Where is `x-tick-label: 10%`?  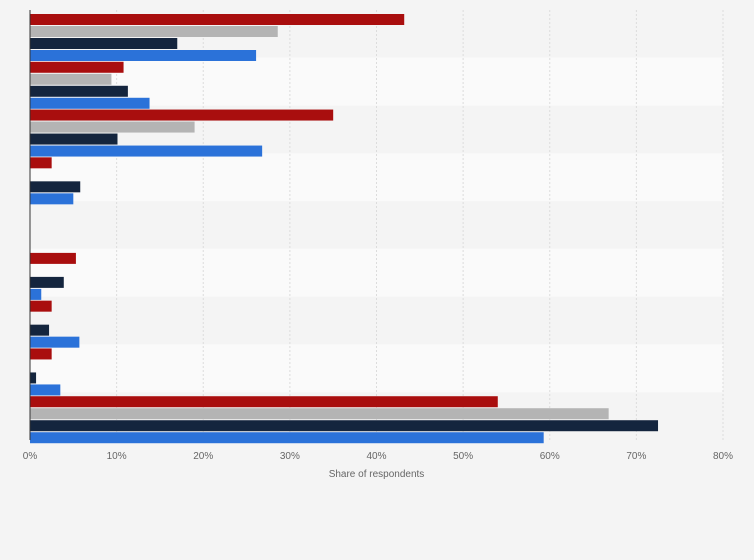 x-tick-label: 10% is located at coordinates (117, 456).